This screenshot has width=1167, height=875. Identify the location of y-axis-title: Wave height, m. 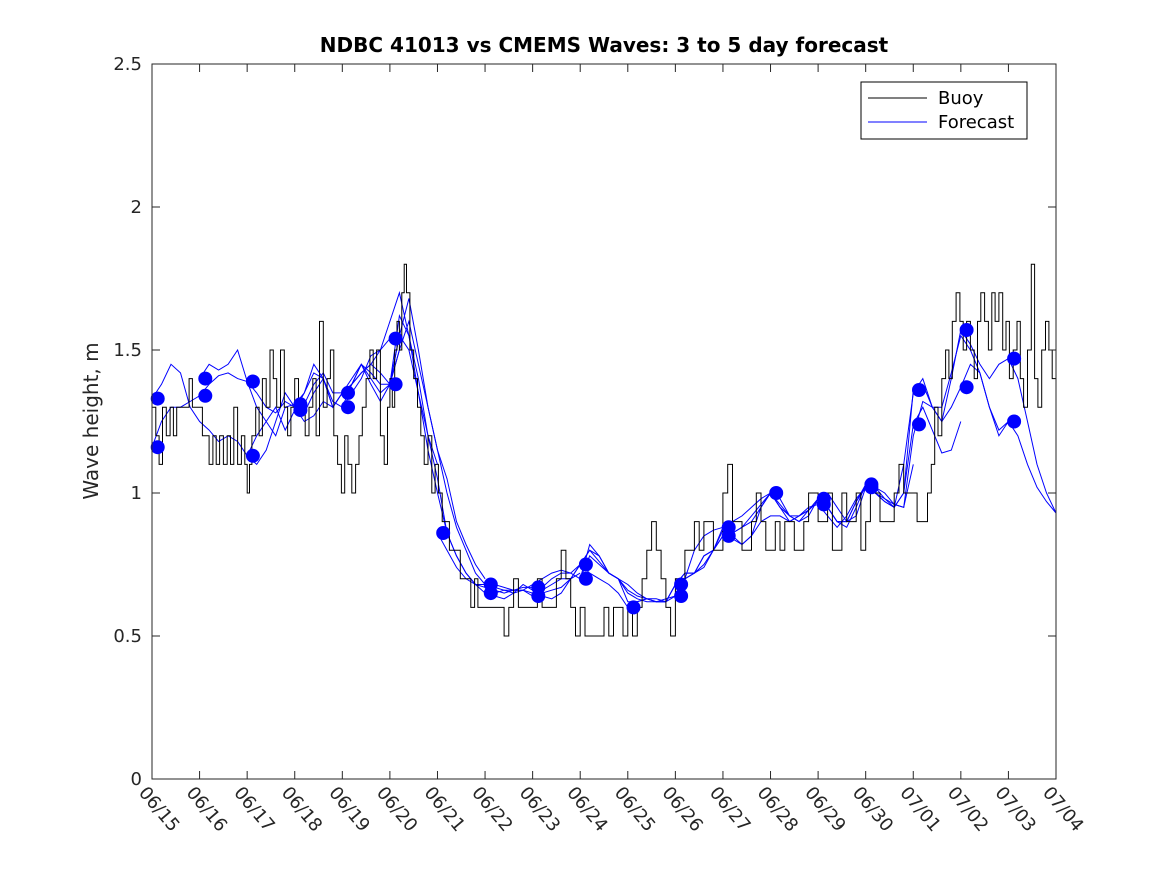
(91, 420).